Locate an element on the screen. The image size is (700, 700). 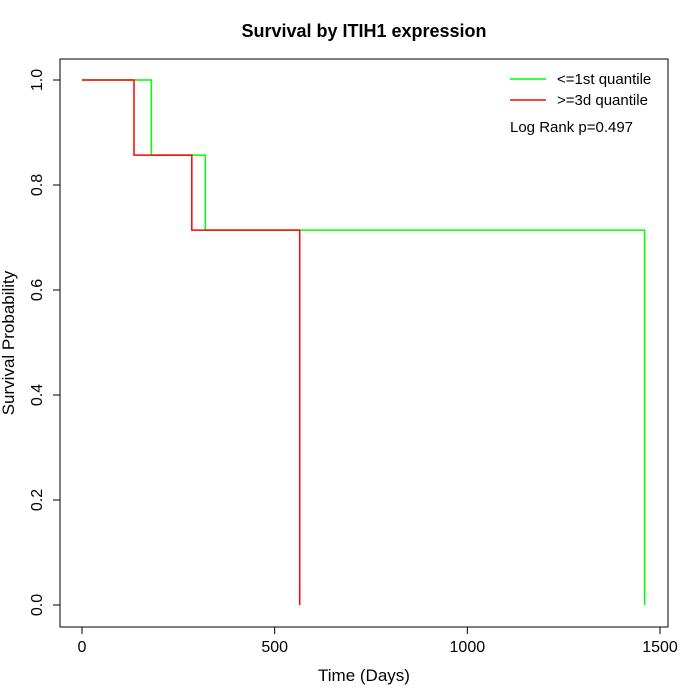
x-tick-label: 500 is located at coordinates (274, 647).